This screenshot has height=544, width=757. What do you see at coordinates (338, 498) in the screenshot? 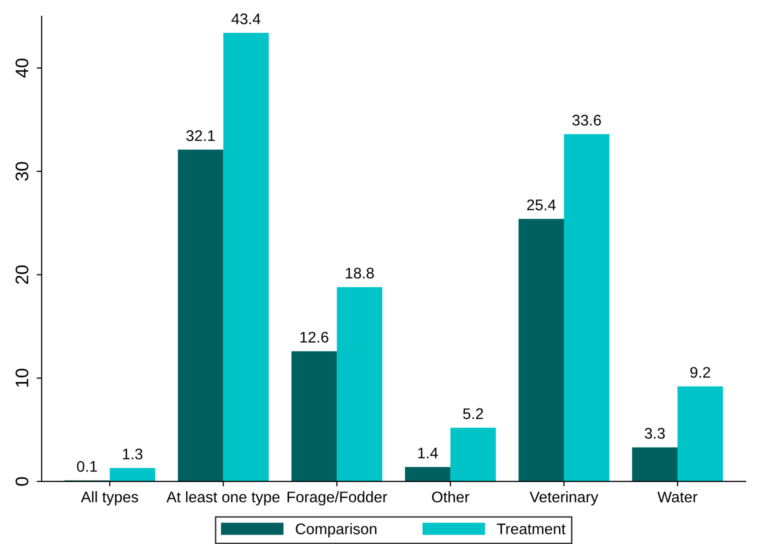
I see `x-tick-label: Forage/Fodder` at bounding box center [338, 498].